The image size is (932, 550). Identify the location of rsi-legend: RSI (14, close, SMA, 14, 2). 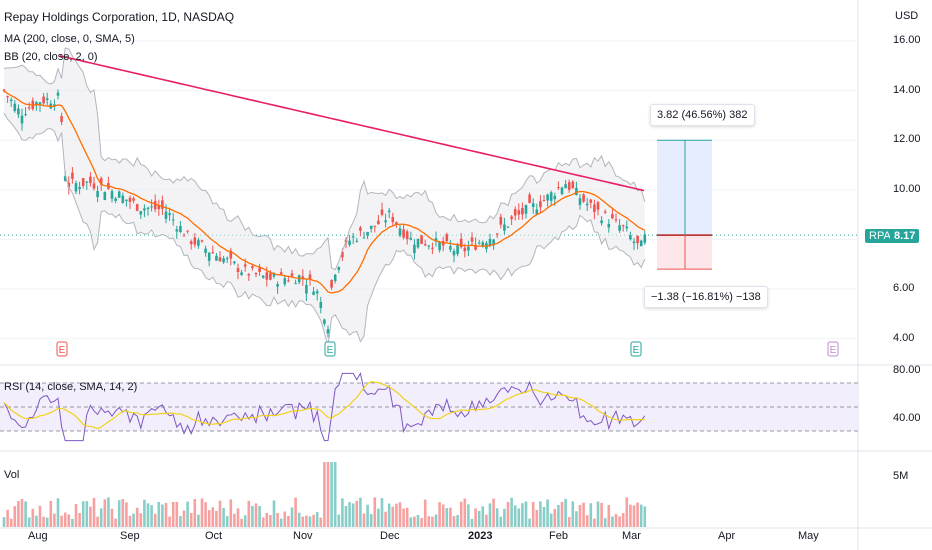
(71, 387).